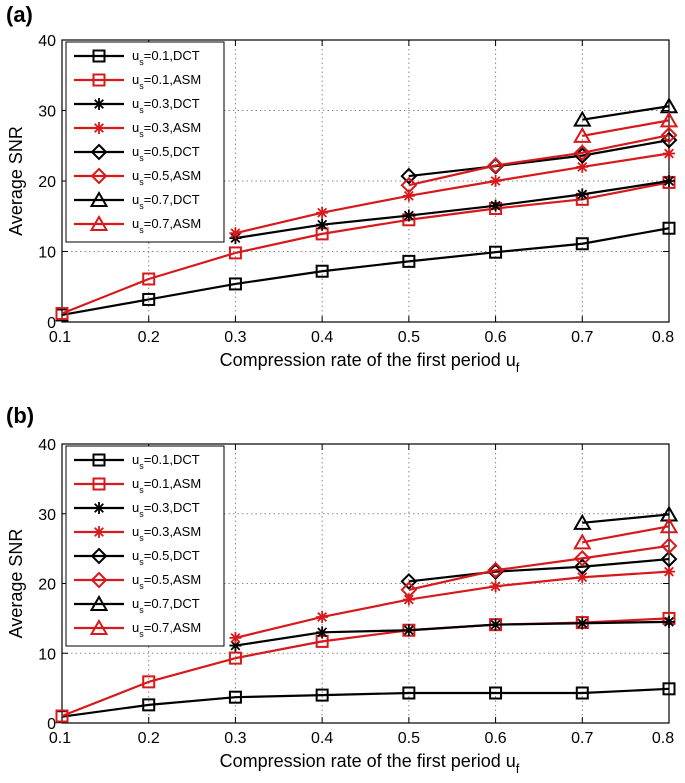 The height and width of the screenshot is (783, 685). Describe the element at coordinates (172, 103) in the screenshot. I see `legend-label-rest: =0.3,DCT` at that location.